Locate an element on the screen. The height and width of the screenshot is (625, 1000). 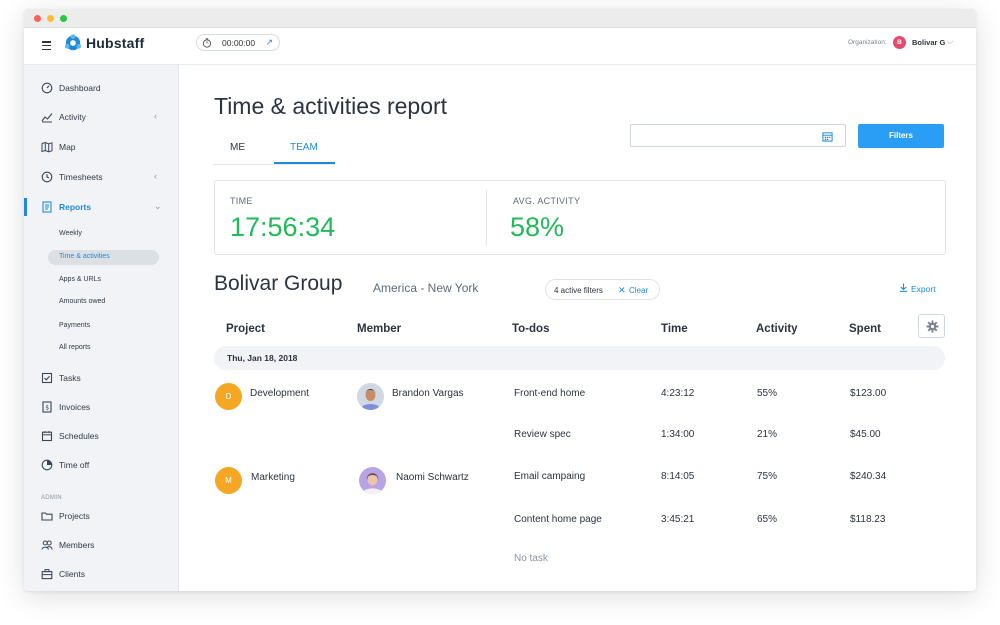
organization-avatar: B is located at coordinates (899, 42).